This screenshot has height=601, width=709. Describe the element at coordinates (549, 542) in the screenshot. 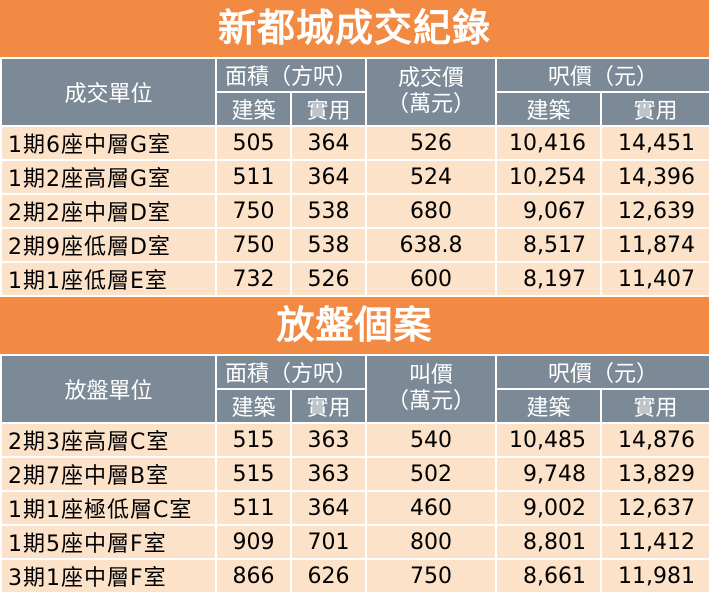

I see `cell-psf-gross: 8,801` at that location.